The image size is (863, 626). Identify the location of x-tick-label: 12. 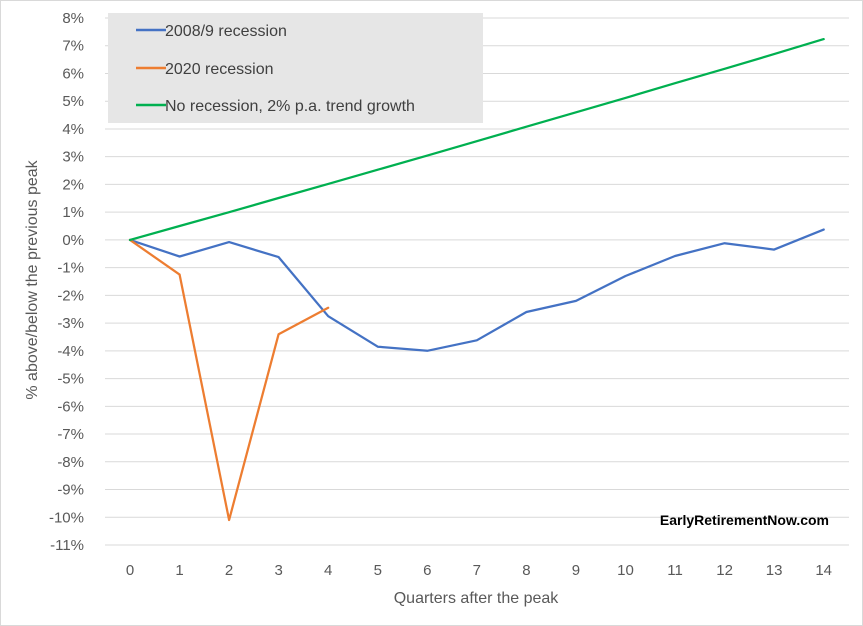
(724, 570).